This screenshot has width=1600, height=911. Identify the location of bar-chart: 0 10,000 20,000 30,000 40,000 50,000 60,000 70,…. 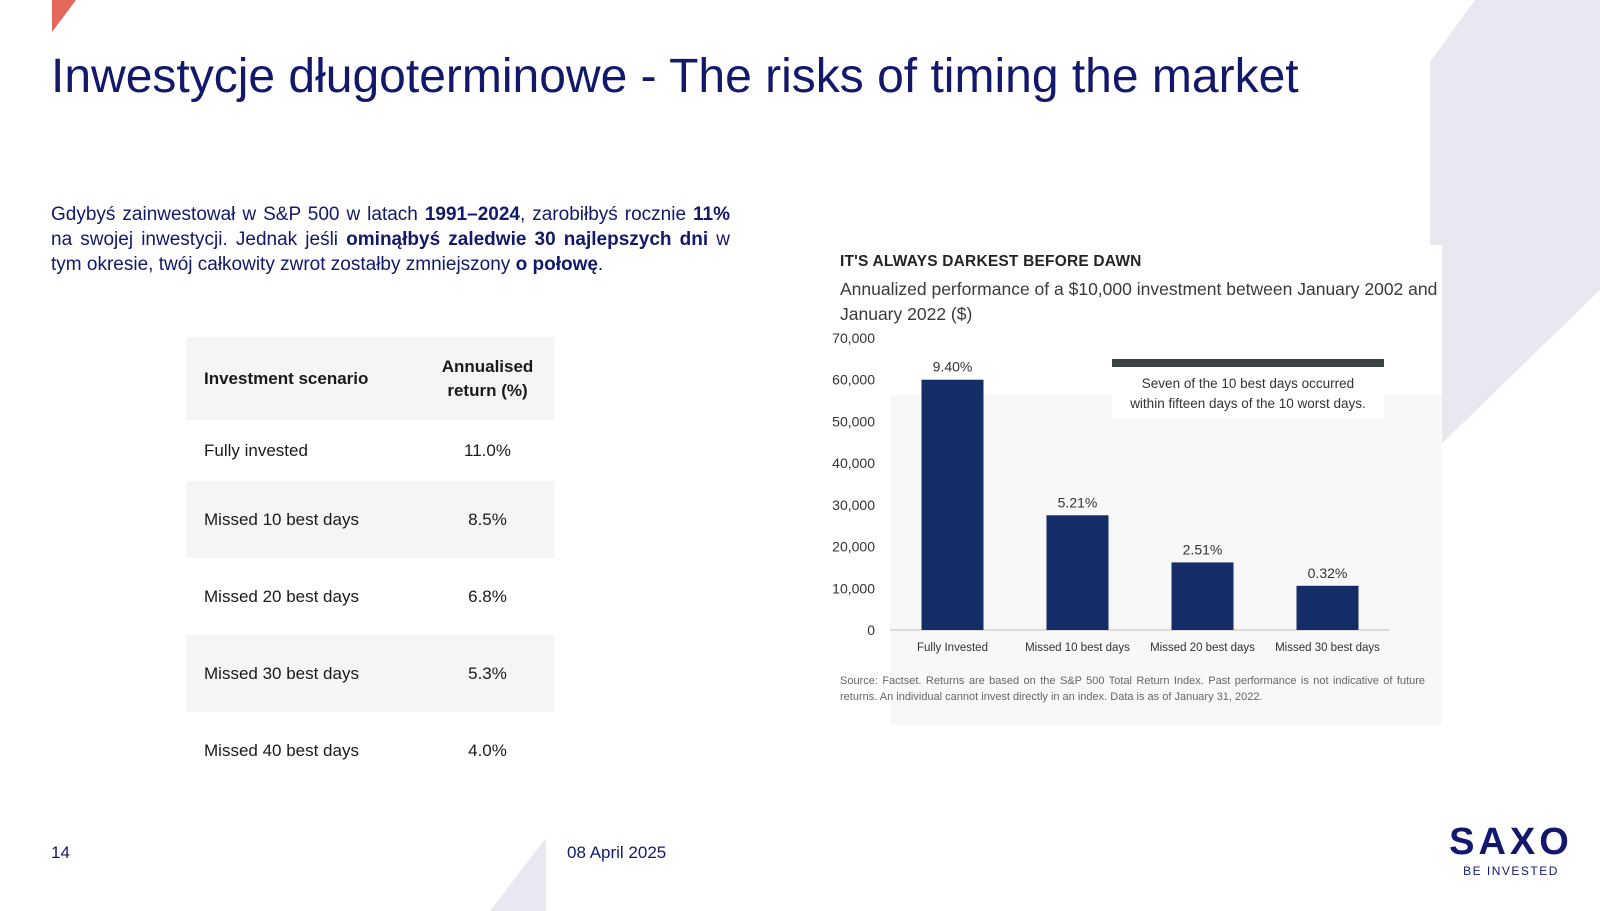
(1111, 492).